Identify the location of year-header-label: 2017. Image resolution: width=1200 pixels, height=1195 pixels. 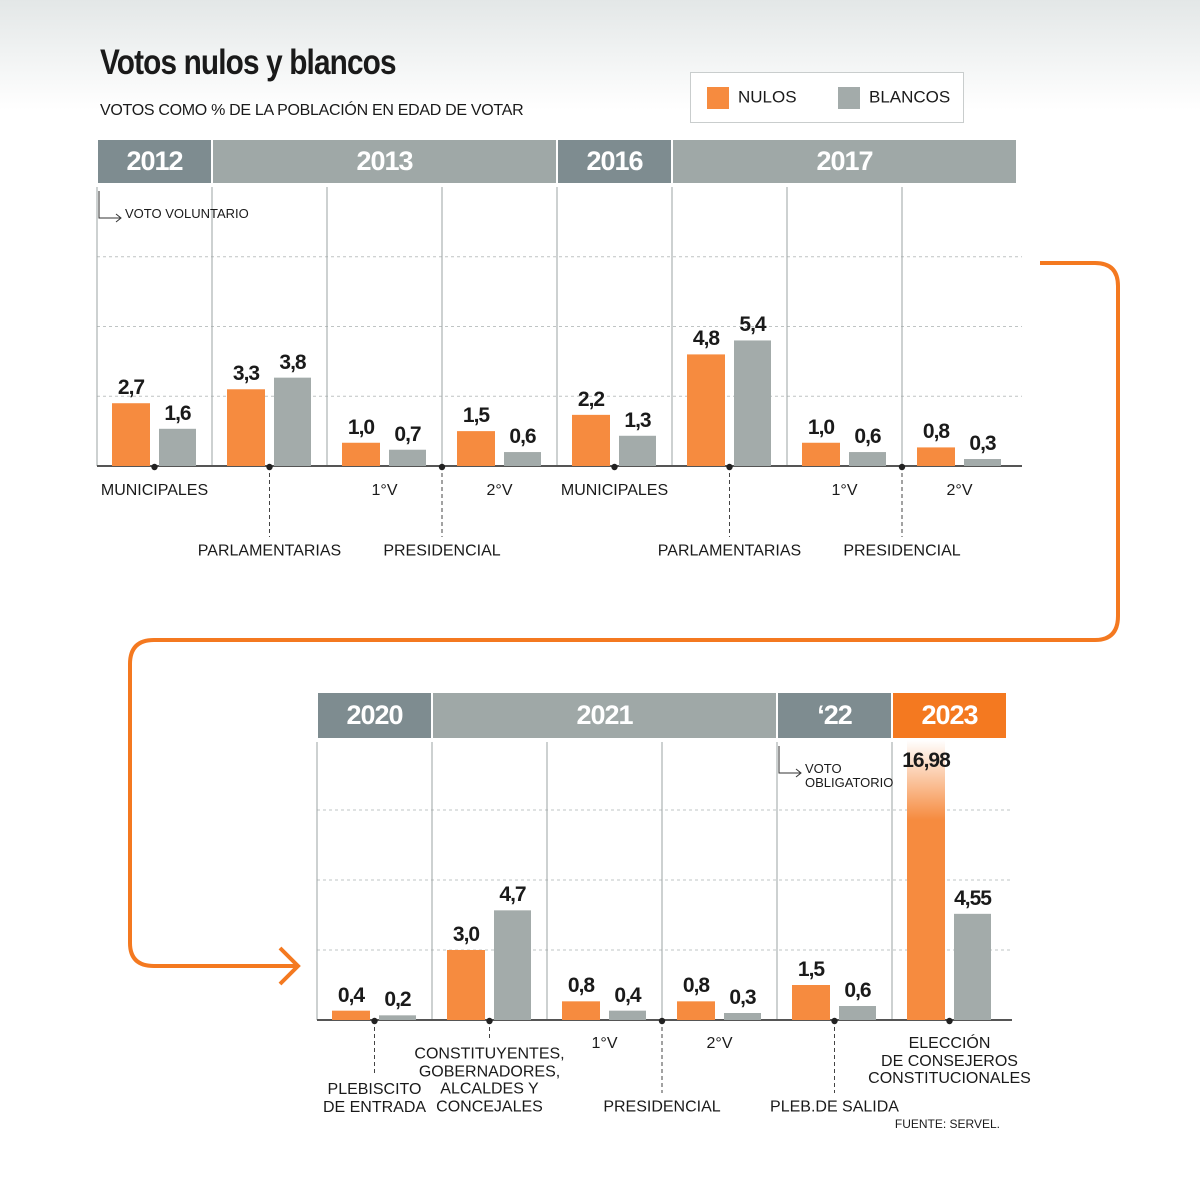
(844, 160).